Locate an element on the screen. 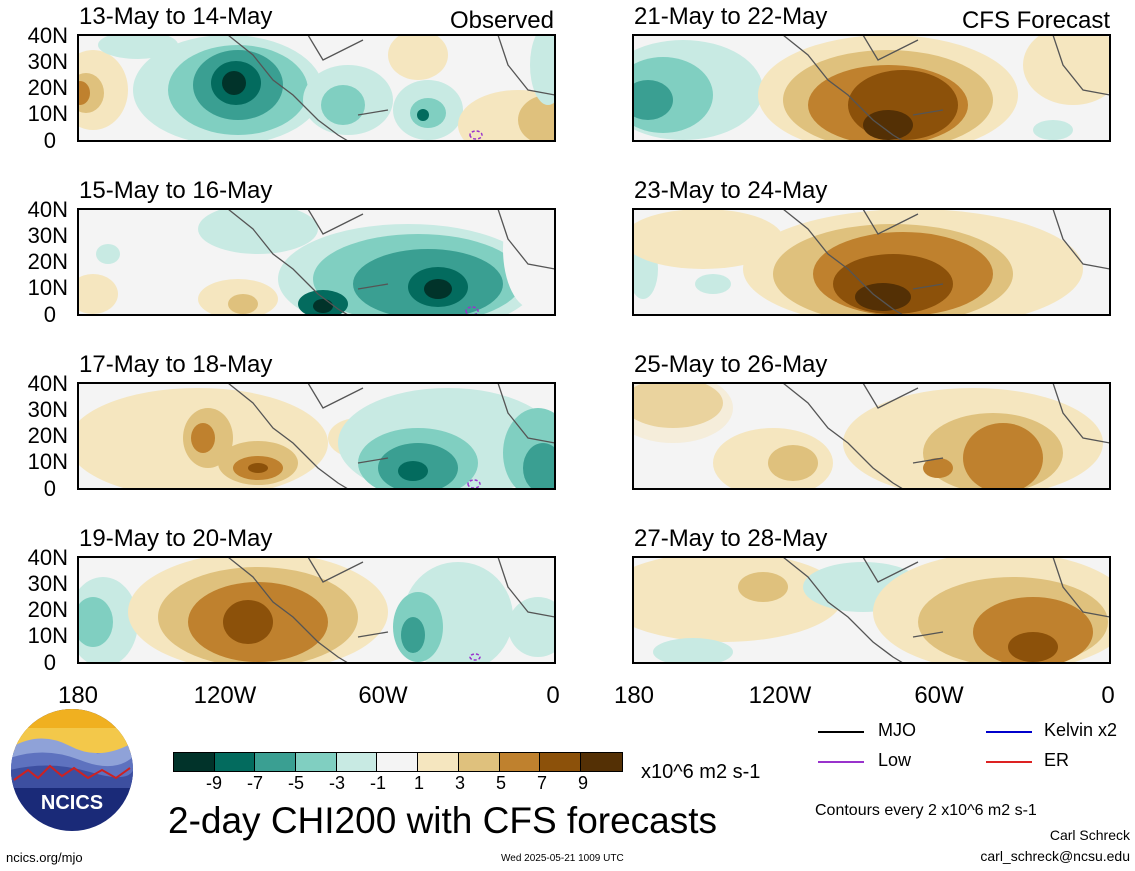 This screenshot has height=871, width=1135. legend-line-low is located at coordinates (841, 762).